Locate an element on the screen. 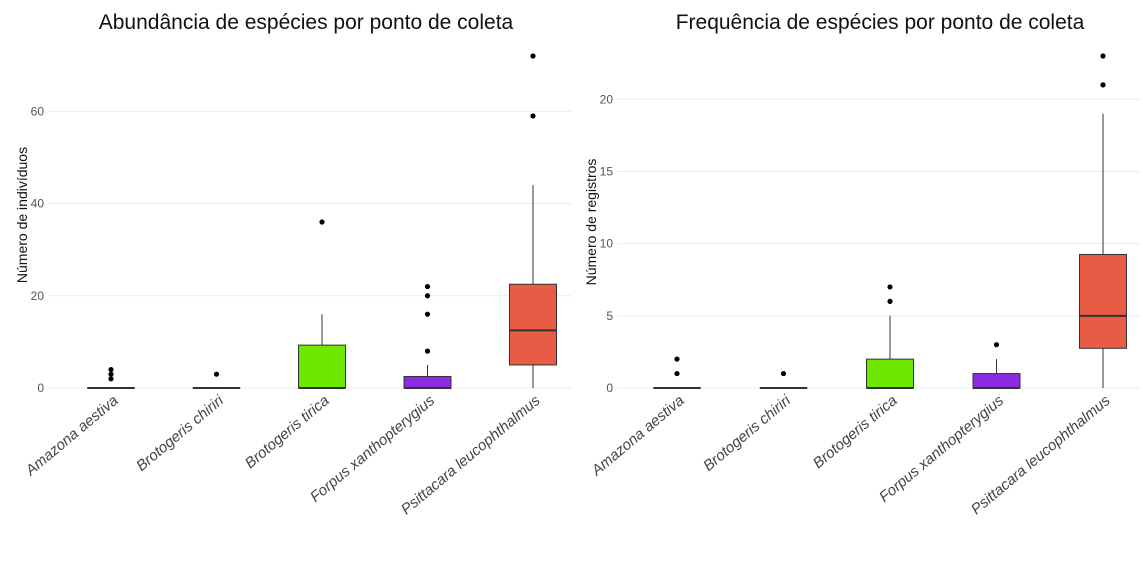 The width and height of the screenshot is (1143, 569). y-tick-label: 40 is located at coordinates (38, 204).